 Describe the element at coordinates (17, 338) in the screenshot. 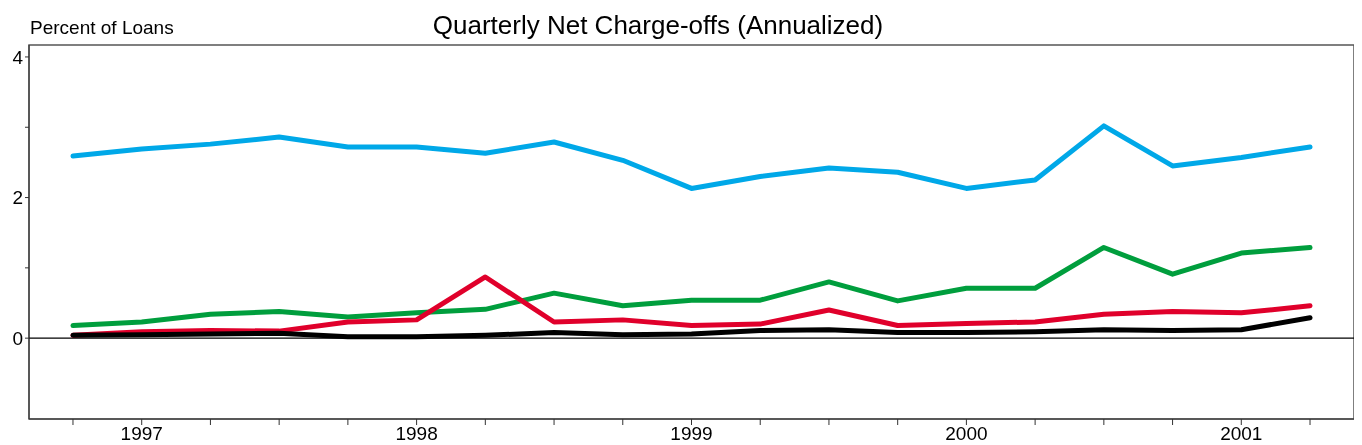

I see `y-tick-label: 0` at that location.